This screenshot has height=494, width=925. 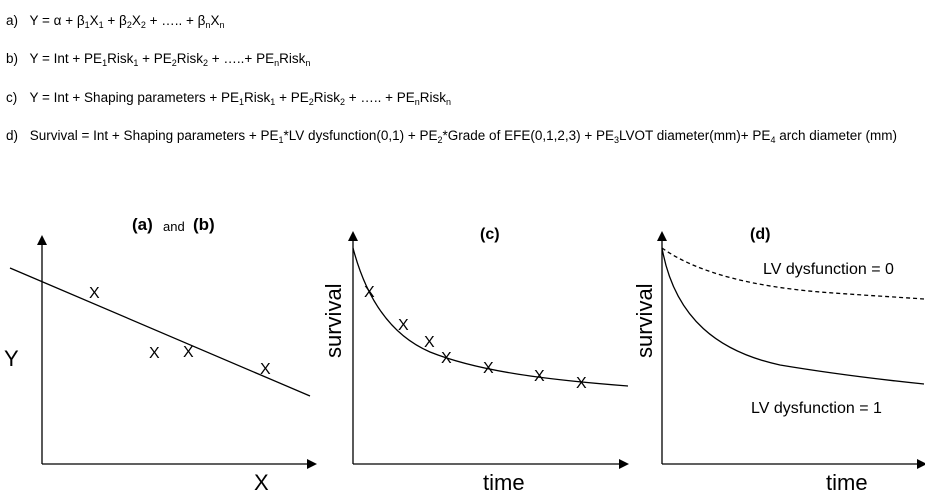 What do you see at coordinates (204, 224) in the screenshot?
I see `panel-ab-title-b: (b)` at bounding box center [204, 224].